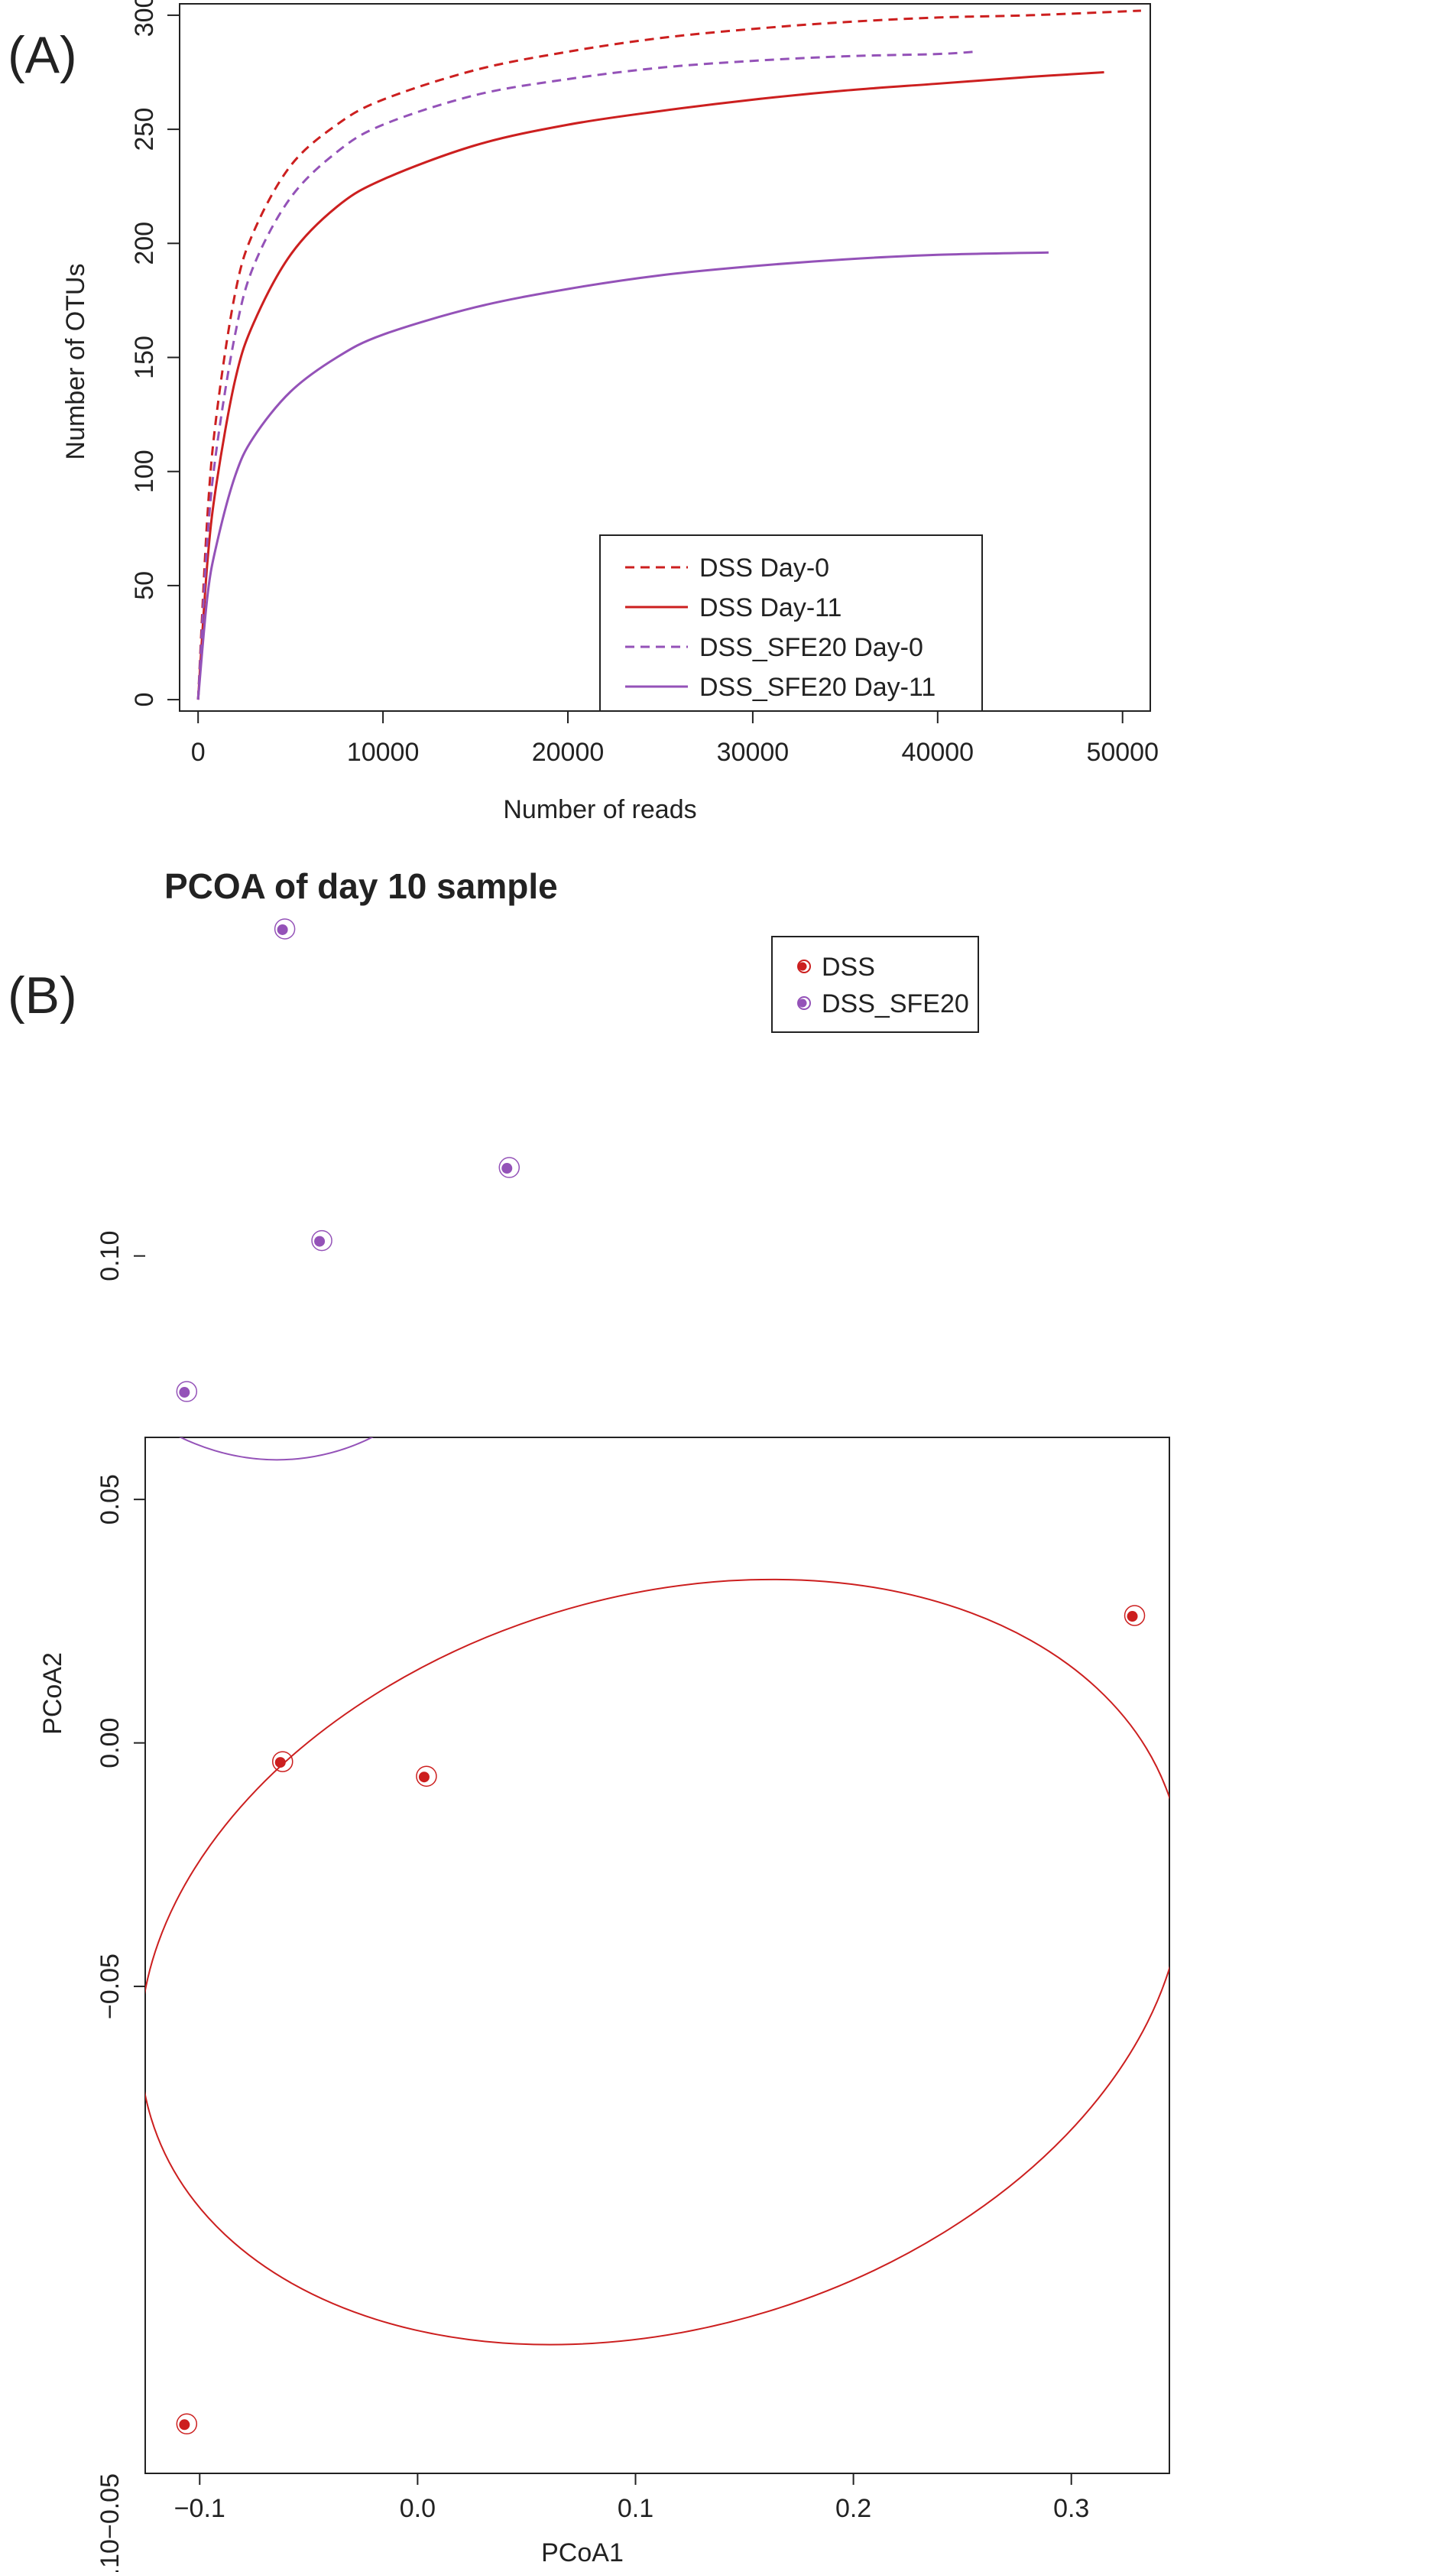 This screenshot has width=1456, height=2572. I want to click on legend-label-sfe20-day0: DSS_SFE20 Day-0, so click(811, 648).